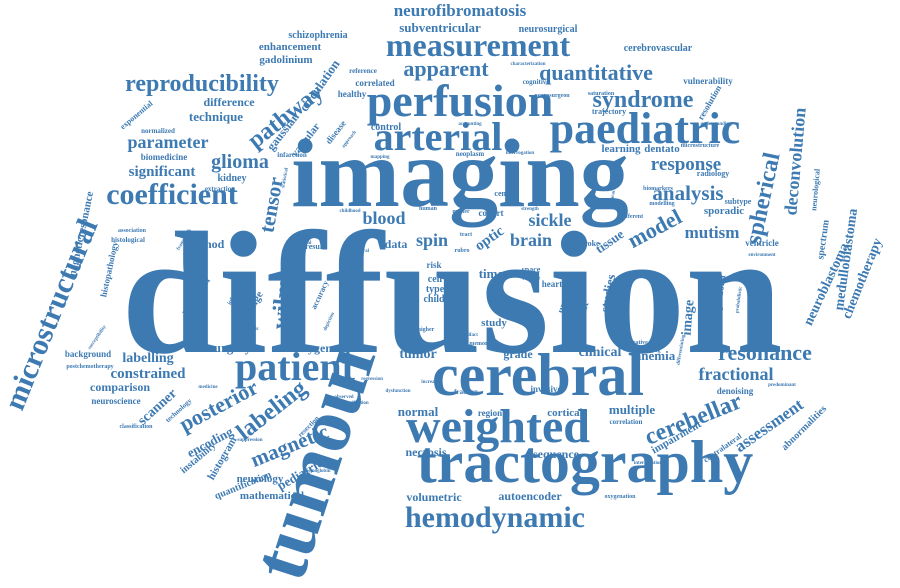 Image resolution: width=900 pixels, height=588 pixels. What do you see at coordinates (282, 299) in the screenshot?
I see `word-wilms: wilms` at bounding box center [282, 299].